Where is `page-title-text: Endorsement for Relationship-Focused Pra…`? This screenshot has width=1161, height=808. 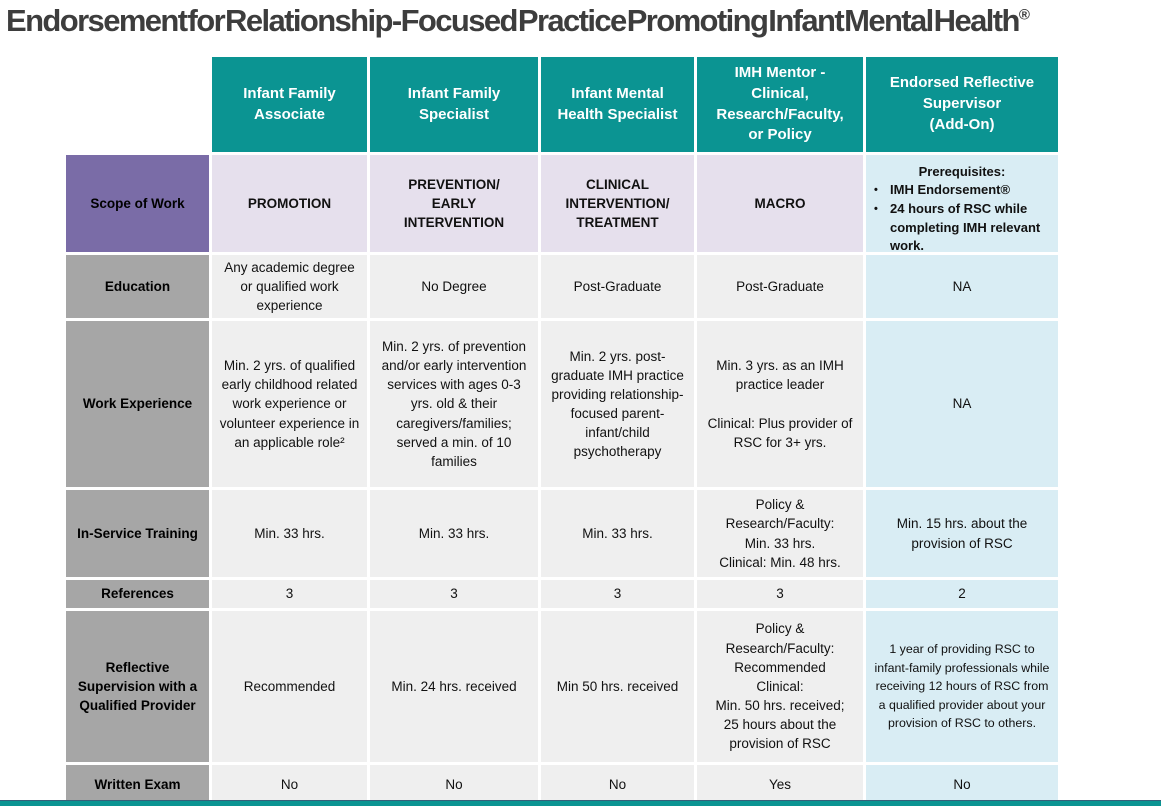
page-title-text: Endorsement for Relationship-Focused Pra… is located at coordinates (513, 20).